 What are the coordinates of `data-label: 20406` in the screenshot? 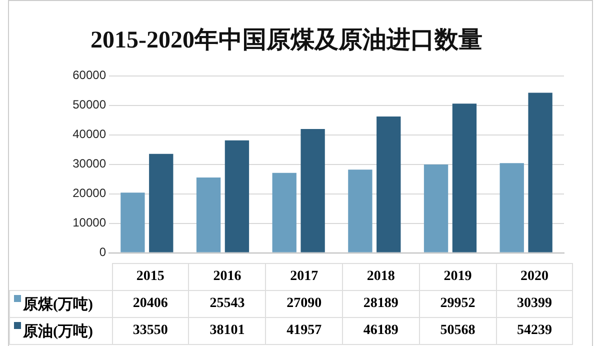 It's located at (150, 304).